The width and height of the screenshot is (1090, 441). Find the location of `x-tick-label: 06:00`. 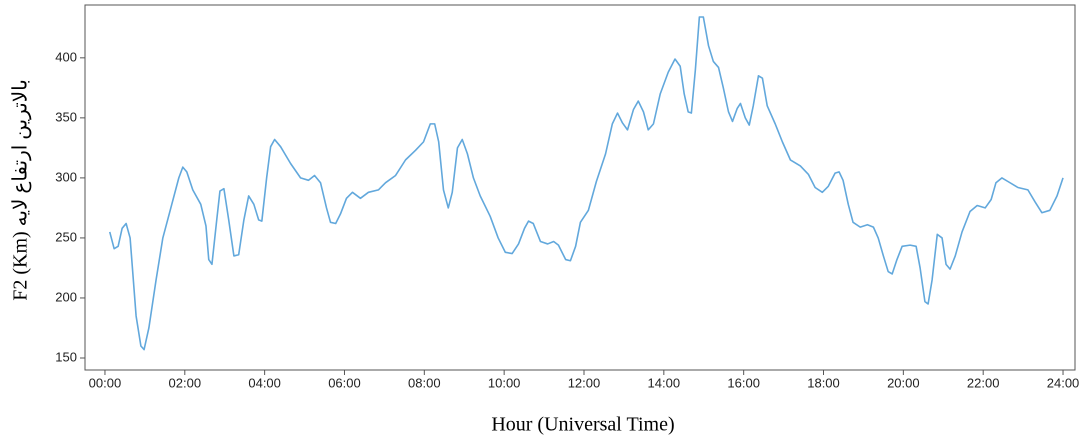

x-tick-label: 06:00 is located at coordinates (344, 382).